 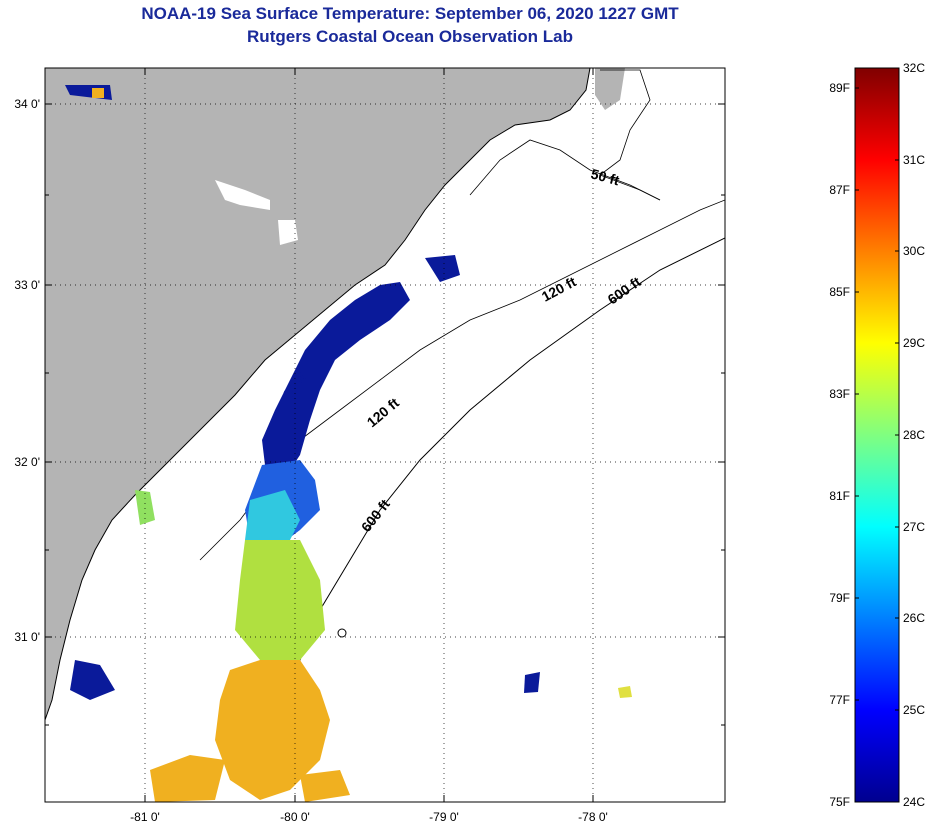 I want to click on cb-c-26: 26C, so click(x=914, y=618).